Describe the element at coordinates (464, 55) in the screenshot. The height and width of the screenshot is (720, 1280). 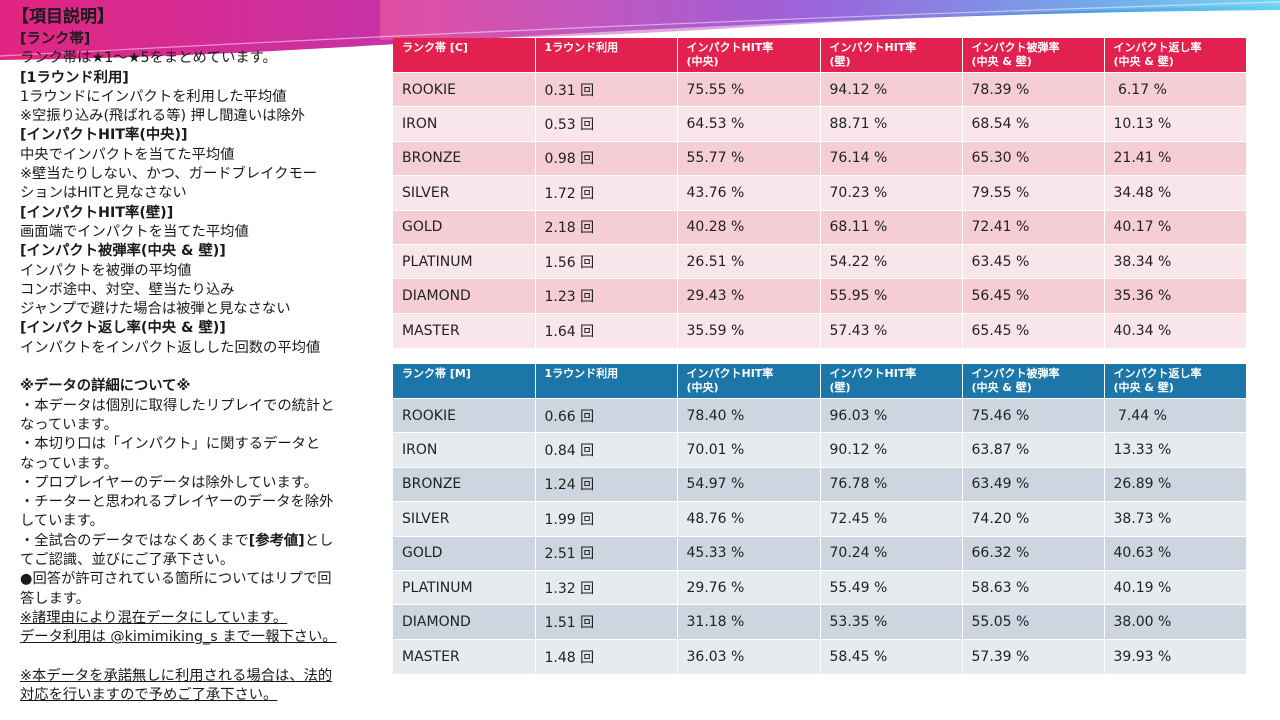
I see `column-header: ランク帯 [C]` at that location.